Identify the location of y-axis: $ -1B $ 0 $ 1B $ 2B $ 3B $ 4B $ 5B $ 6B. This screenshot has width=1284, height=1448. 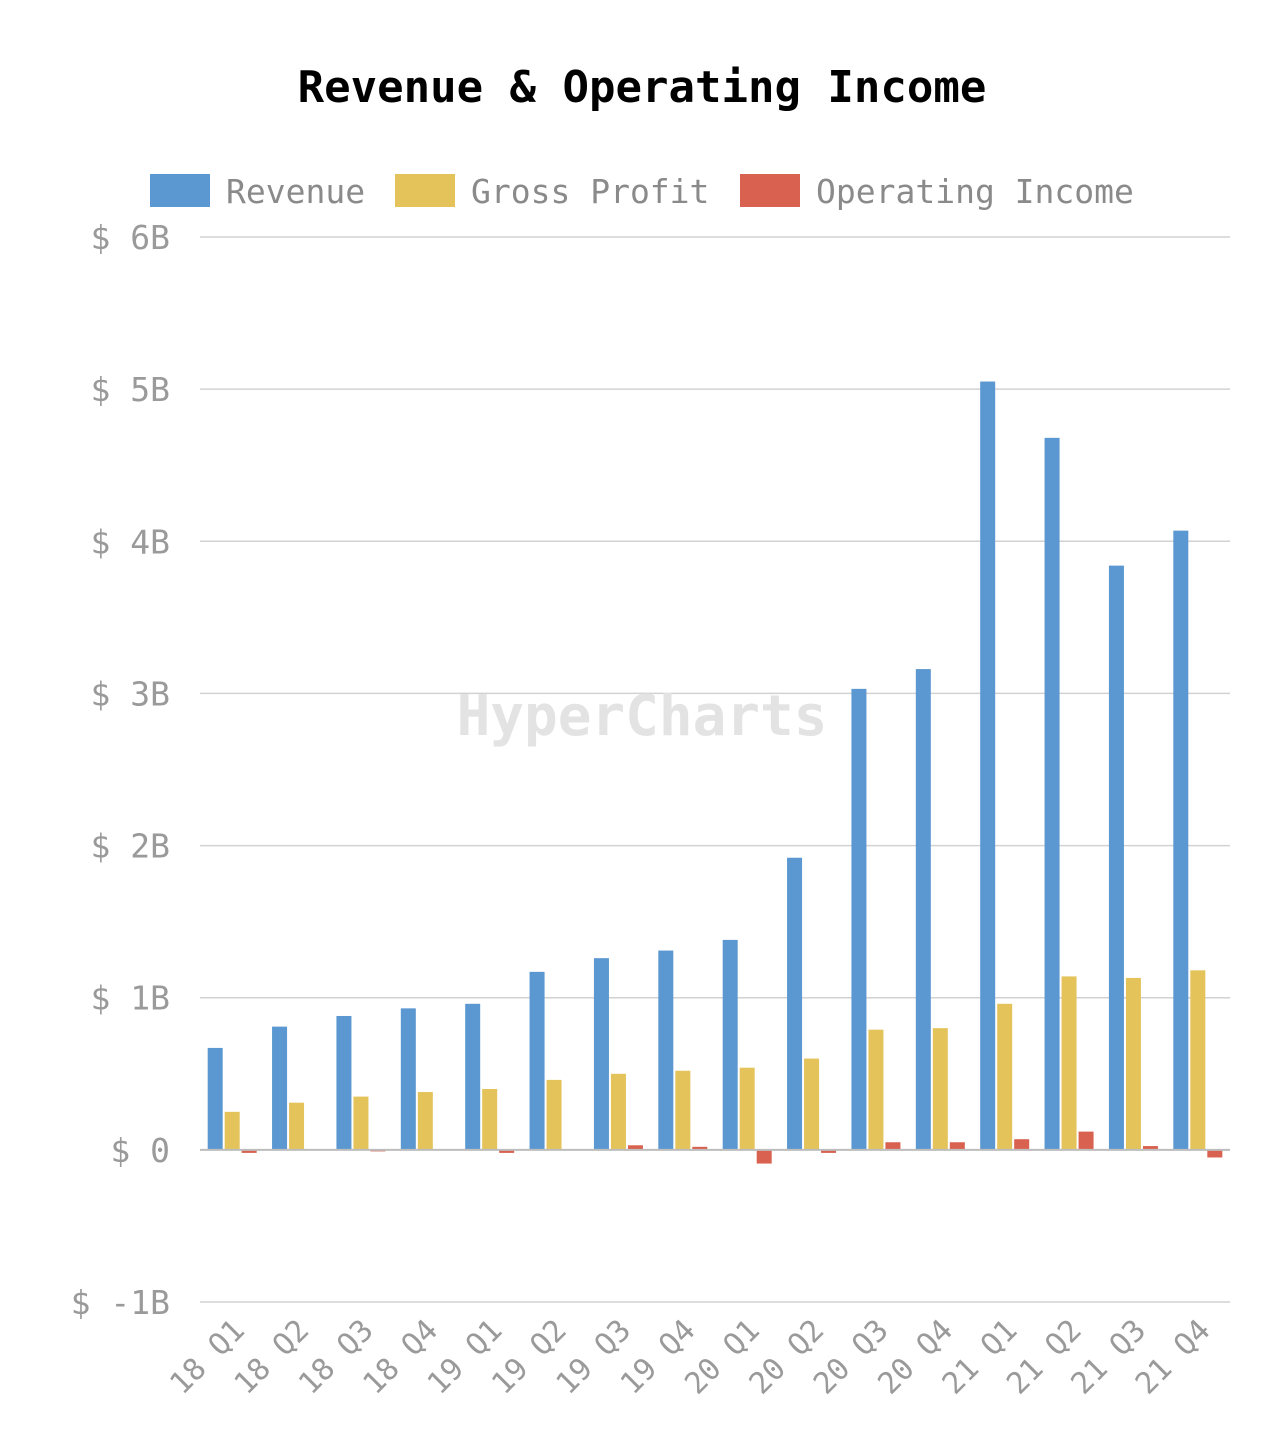
(120, 770).